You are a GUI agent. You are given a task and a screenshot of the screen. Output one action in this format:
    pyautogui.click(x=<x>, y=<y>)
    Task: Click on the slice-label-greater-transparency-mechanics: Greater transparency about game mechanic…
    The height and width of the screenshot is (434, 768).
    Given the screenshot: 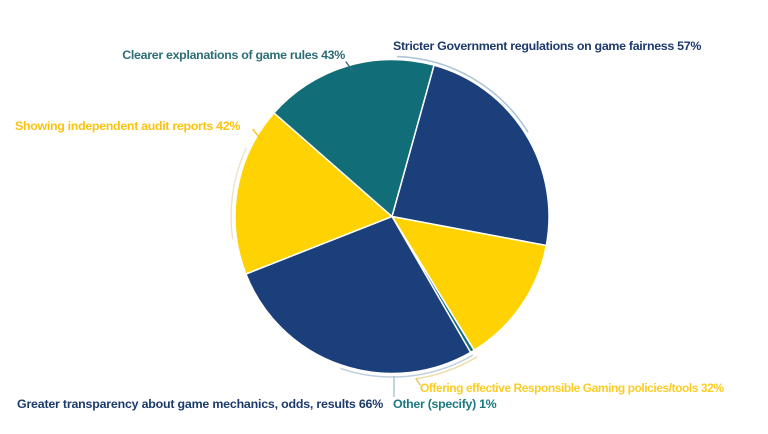 What is the action you would take?
    pyautogui.click(x=200, y=404)
    